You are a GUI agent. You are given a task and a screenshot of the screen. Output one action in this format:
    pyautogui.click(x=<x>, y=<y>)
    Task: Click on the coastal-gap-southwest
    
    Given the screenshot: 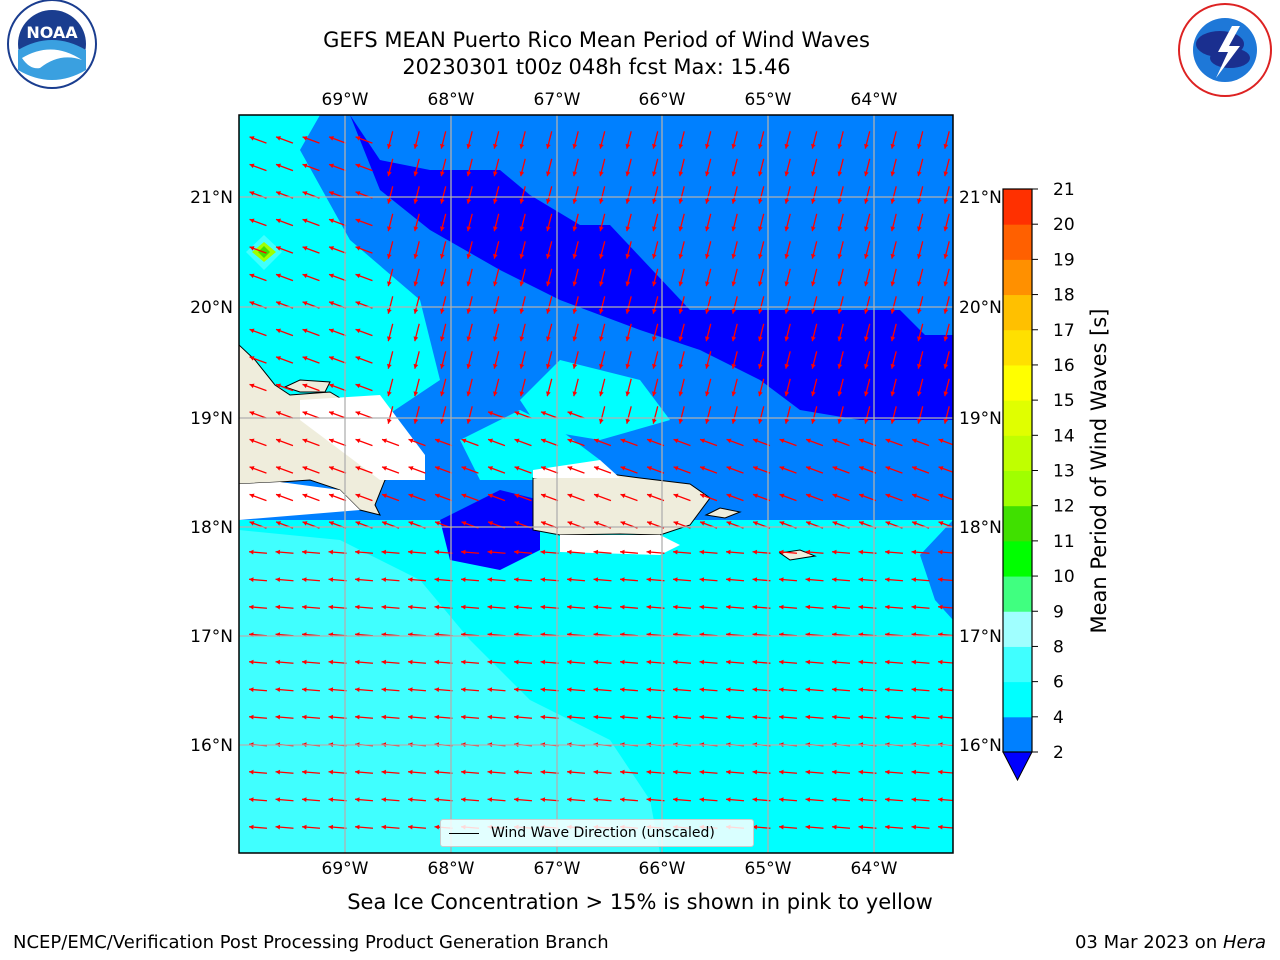 What is the action you would take?
    pyautogui.click(x=299, y=501)
    